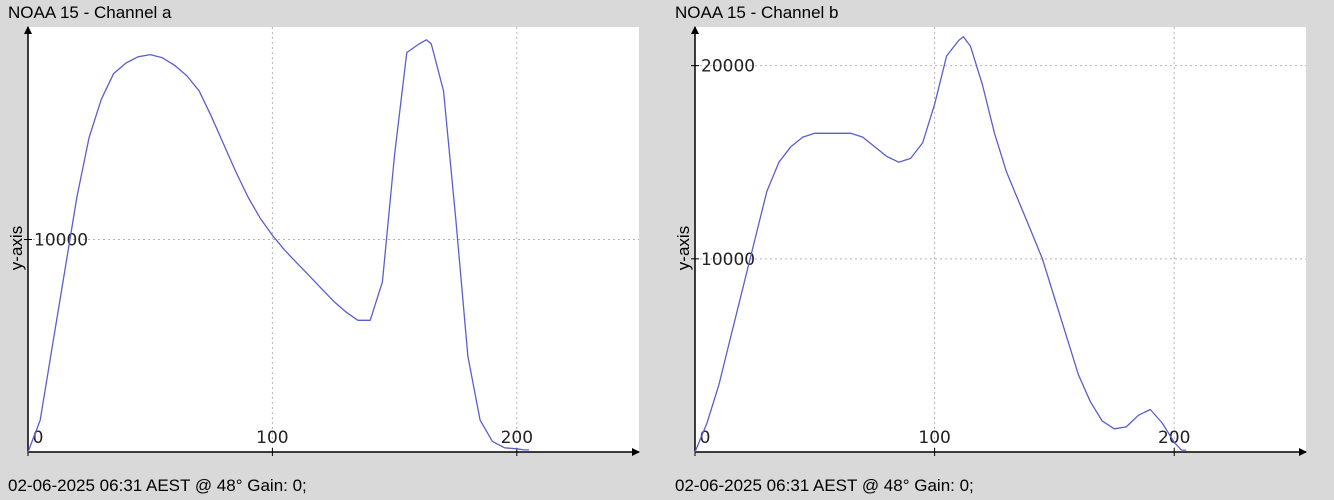  I want to click on chart-title: NOAA 15 - Channel b, so click(757, 12).